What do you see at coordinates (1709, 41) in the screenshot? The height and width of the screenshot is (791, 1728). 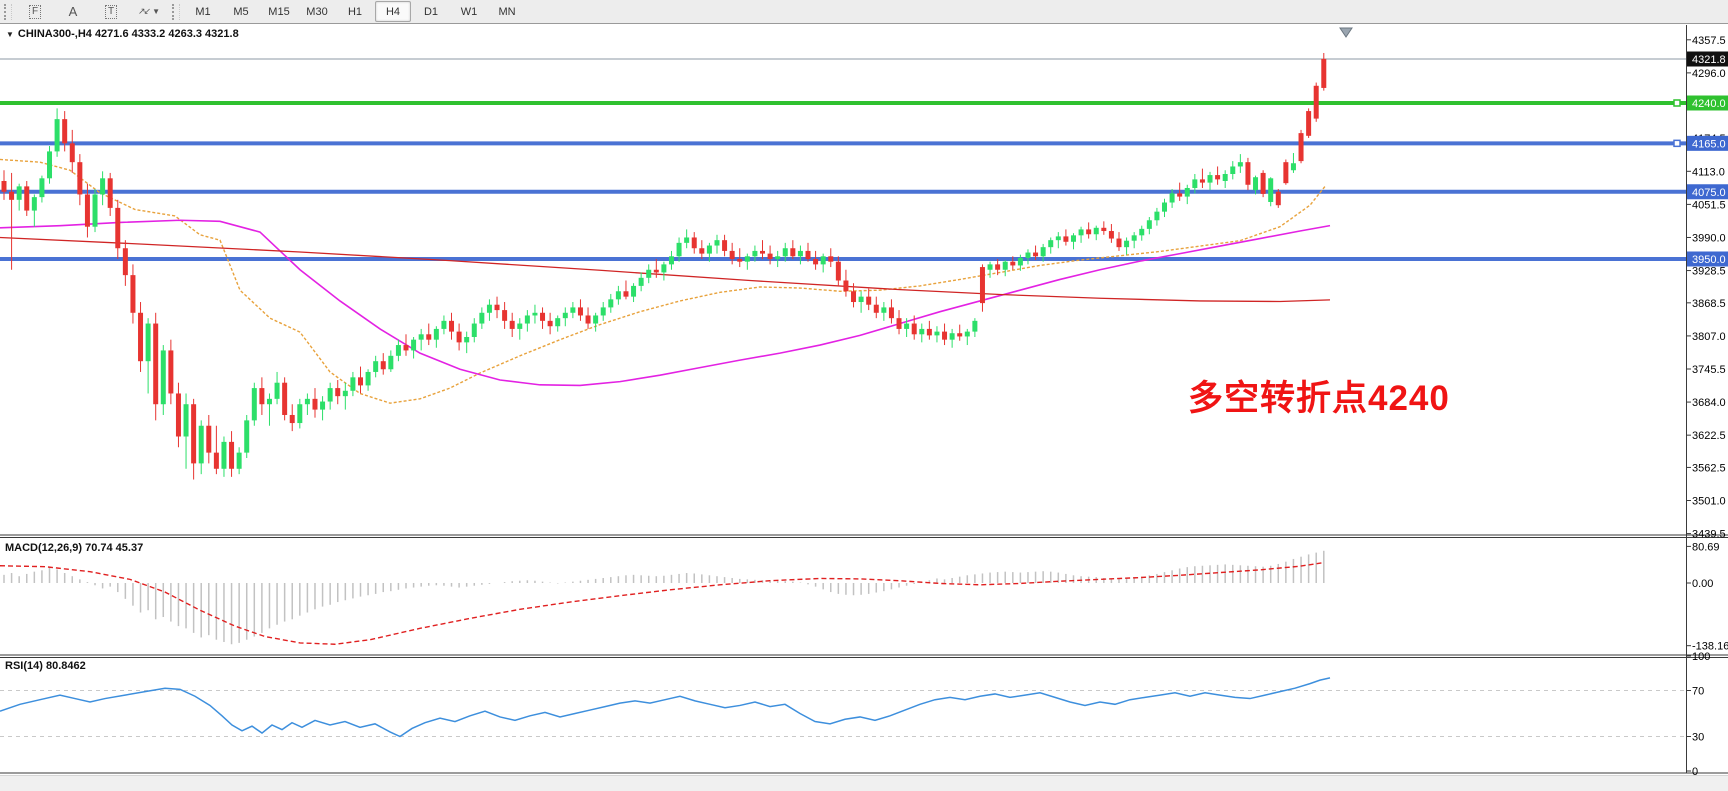 I see `price-tick-label: 4357.5` at bounding box center [1709, 41].